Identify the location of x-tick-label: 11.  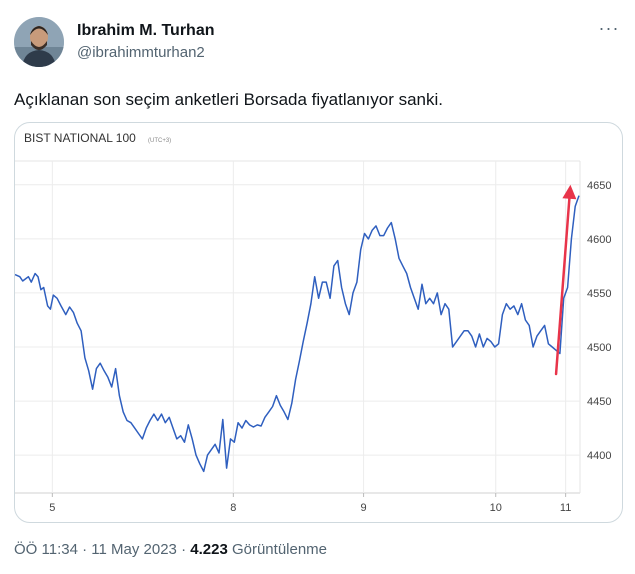
(565, 508).